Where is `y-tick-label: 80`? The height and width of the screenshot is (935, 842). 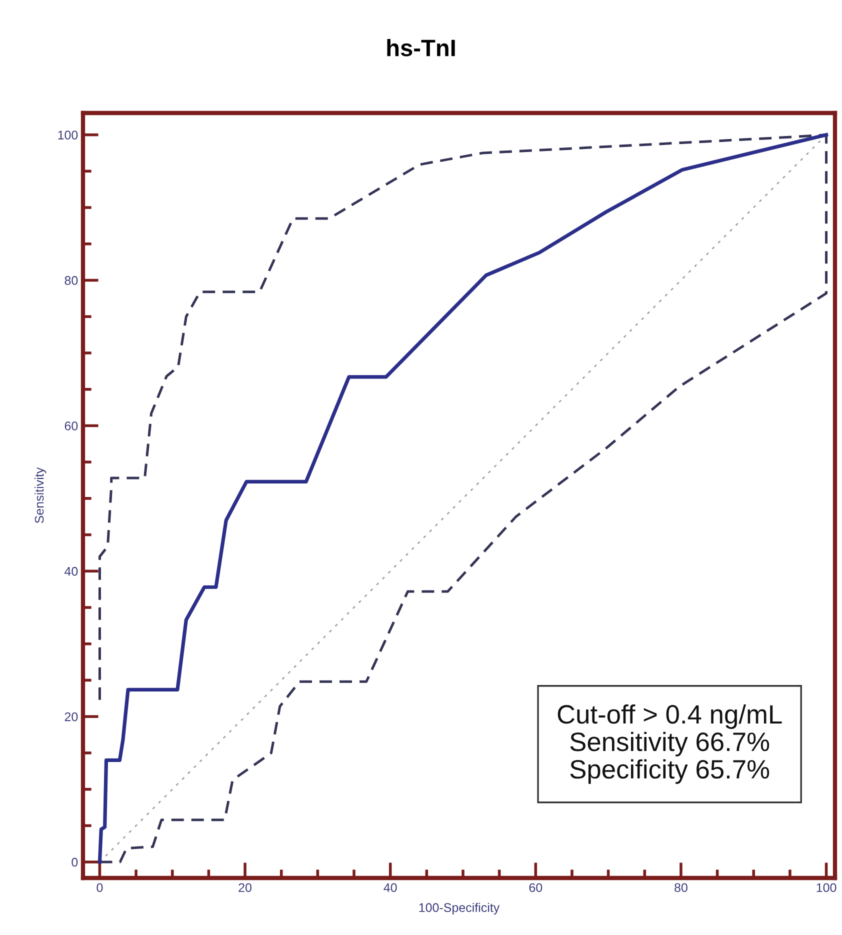 y-tick-label: 80 is located at coordinates (71, 280).